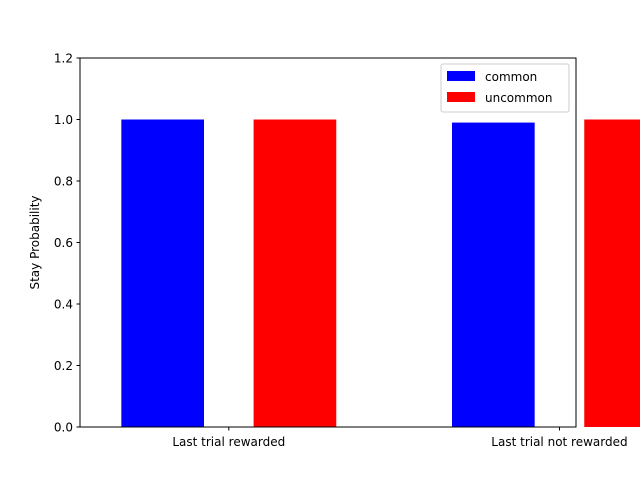 This screenshot has width=640, height=480. I want to click on legend-swatch-common, so click(461, 76).